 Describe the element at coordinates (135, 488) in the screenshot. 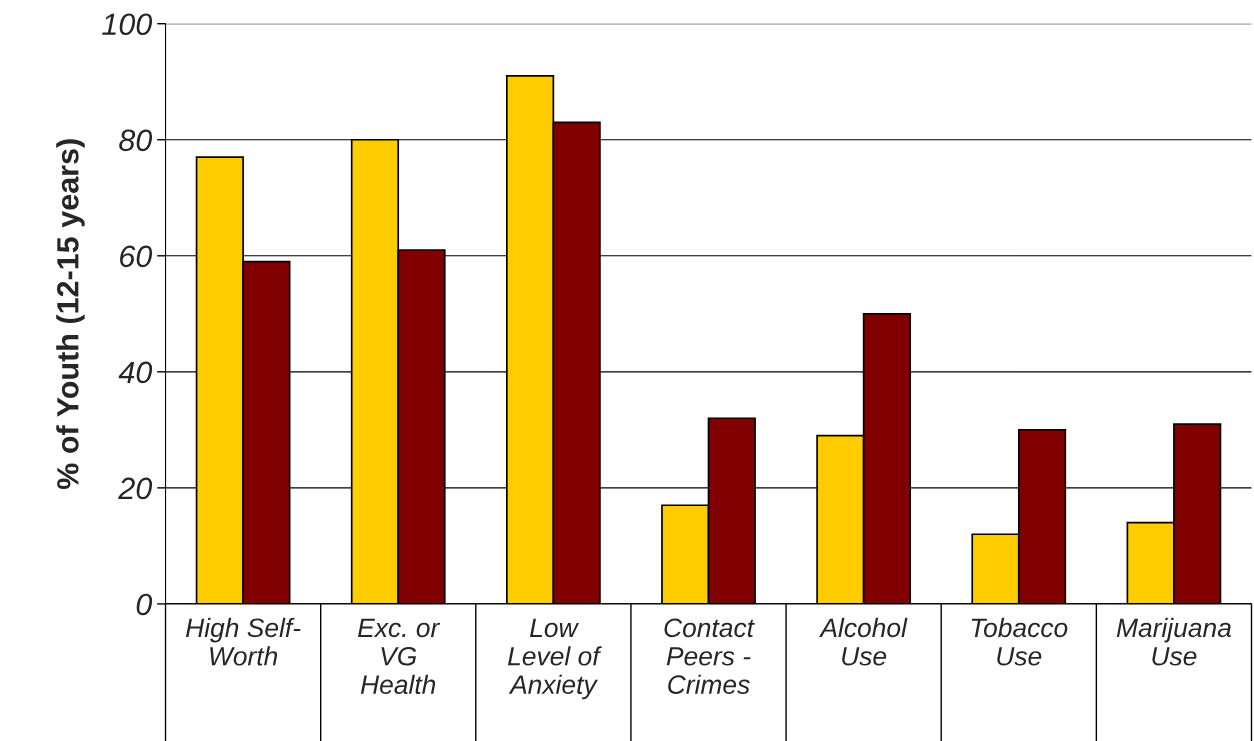

I see `y-tick-label: 20` at that location.